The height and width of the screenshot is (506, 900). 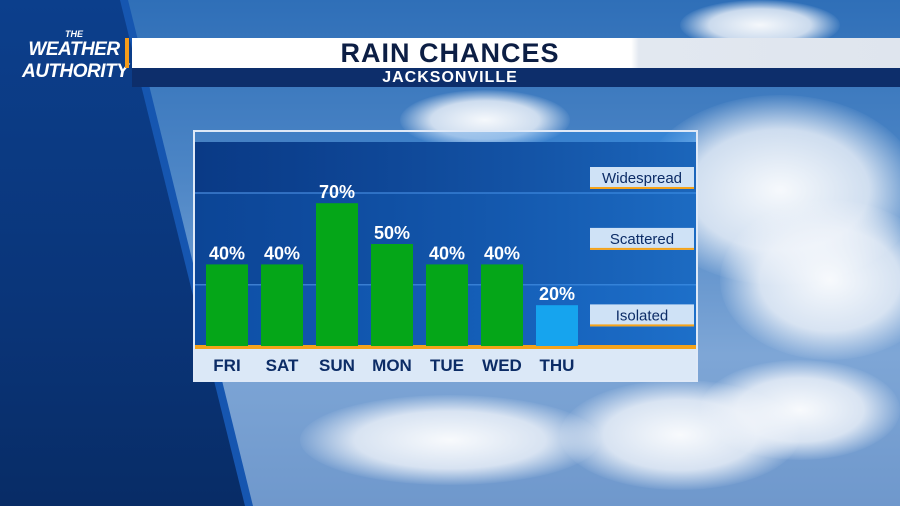 I want to click on axis-strip, so click(x=445, y=363).